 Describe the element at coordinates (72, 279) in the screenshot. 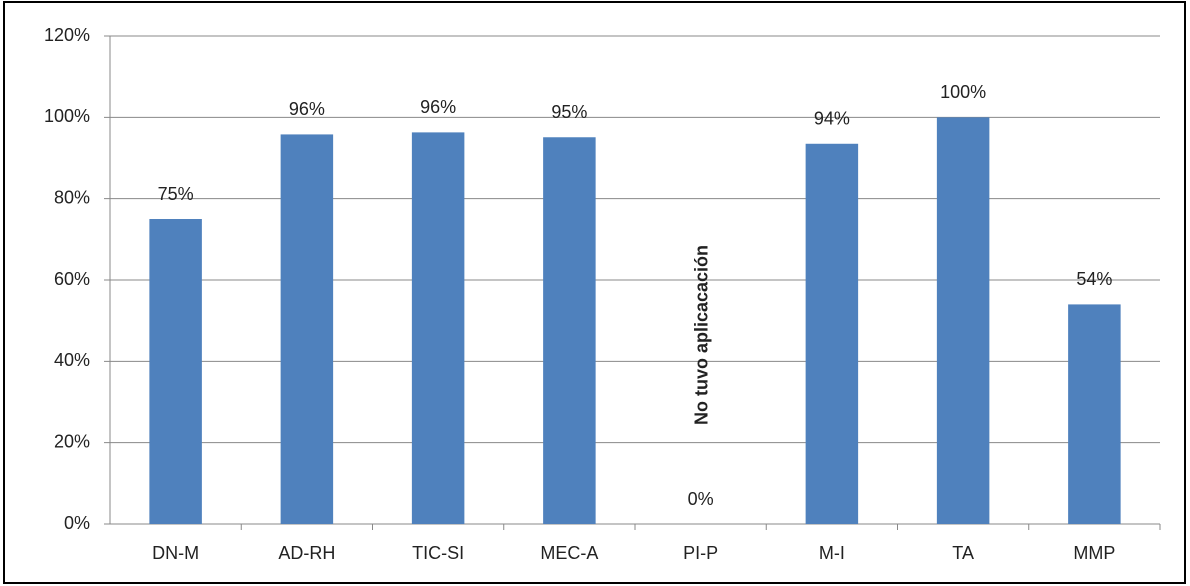

I see `y-tick-label: 60%` at that location.